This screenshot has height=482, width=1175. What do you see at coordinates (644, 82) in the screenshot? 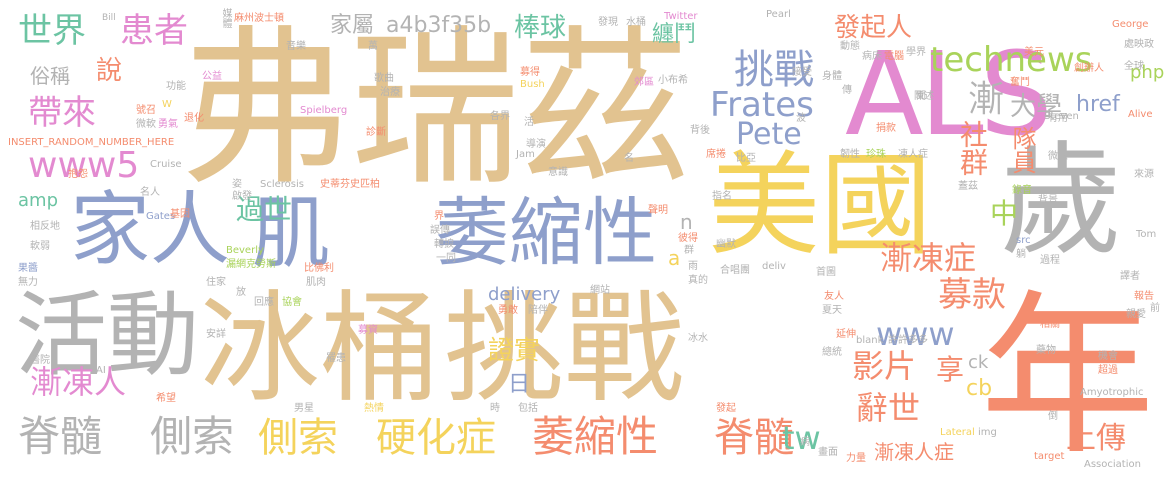
I see `word: 郊區` at bounding box center [644, 82].